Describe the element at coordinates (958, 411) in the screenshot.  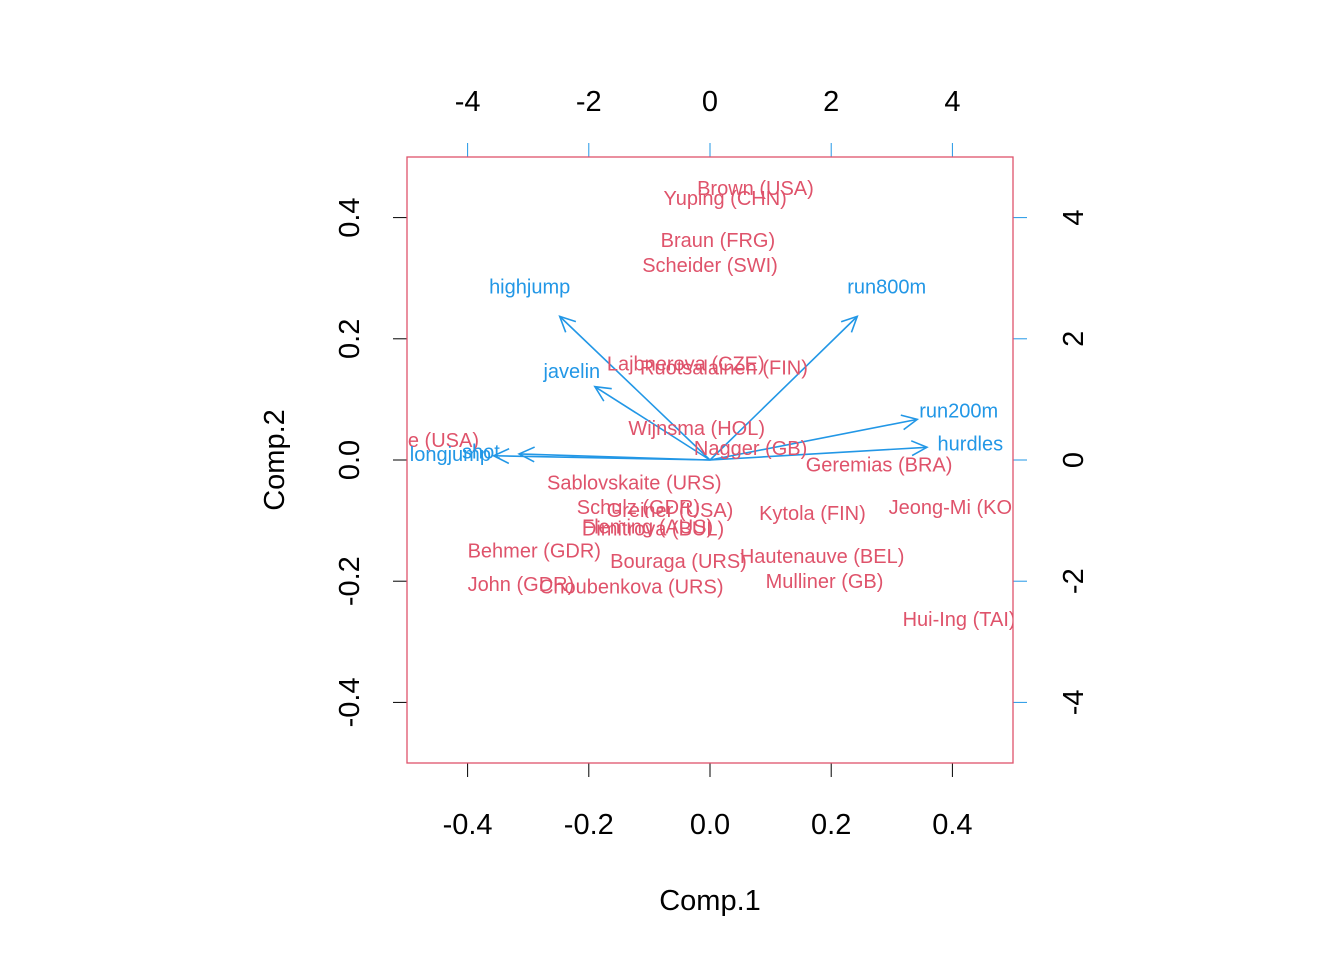
I see `variable-label: run200m` at that location.